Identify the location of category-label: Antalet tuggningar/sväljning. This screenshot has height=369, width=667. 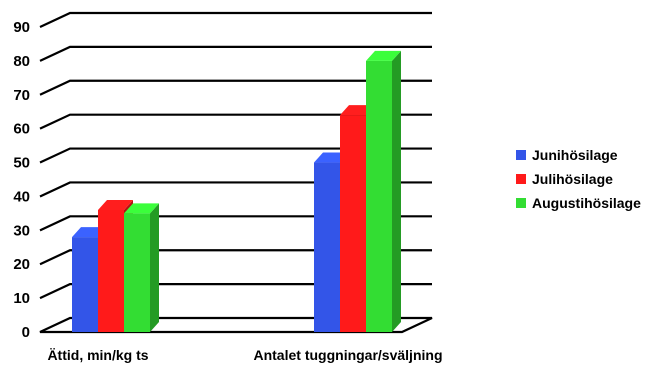
(347, 355).